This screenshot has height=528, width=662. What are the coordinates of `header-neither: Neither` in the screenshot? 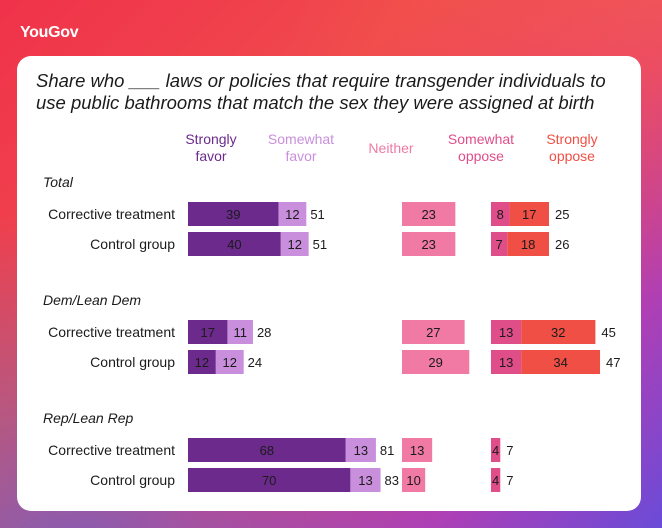 It's located at (391, 148).